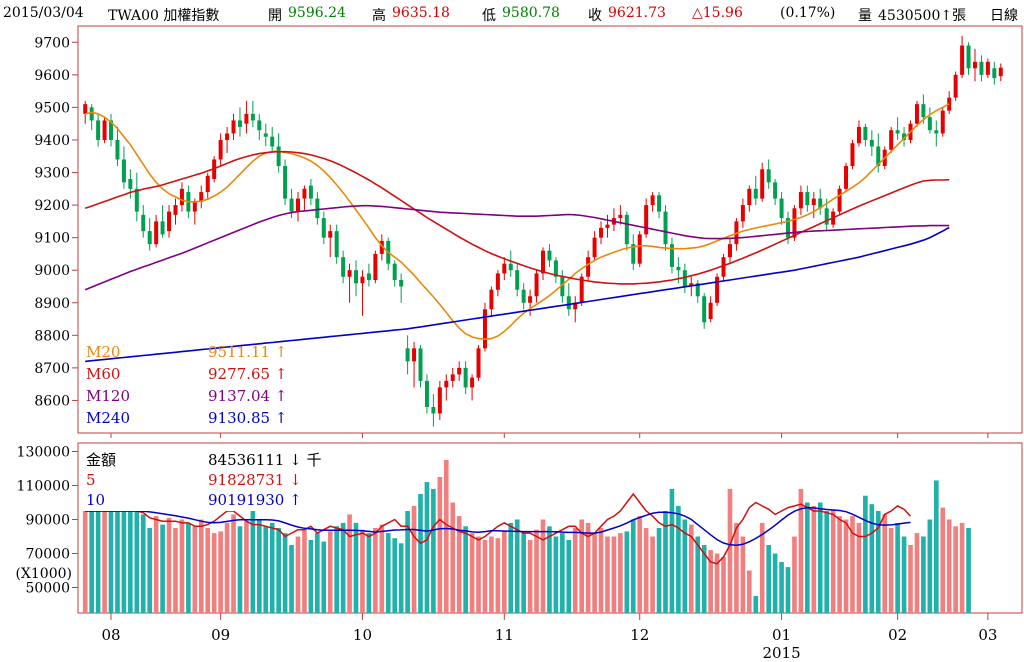 This screenshot has height=662, width=1024. I want to click on volume-y-ticks: 50000 70000 90000 110000 130000, so click(47, 521).